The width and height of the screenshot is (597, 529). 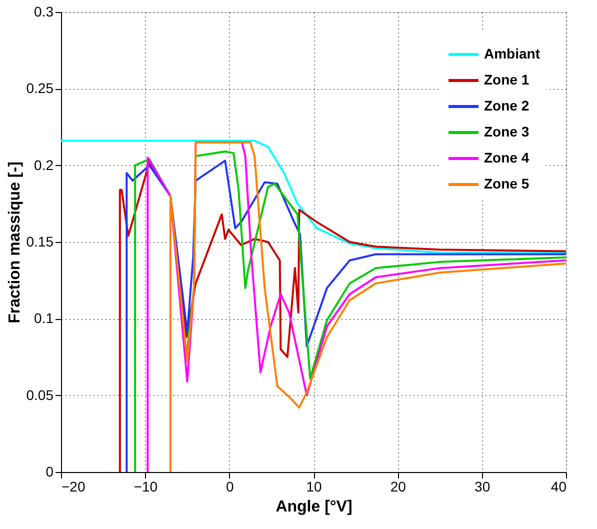 I want to click on y-tick-label: 0.1, so click(x=44, y=318).